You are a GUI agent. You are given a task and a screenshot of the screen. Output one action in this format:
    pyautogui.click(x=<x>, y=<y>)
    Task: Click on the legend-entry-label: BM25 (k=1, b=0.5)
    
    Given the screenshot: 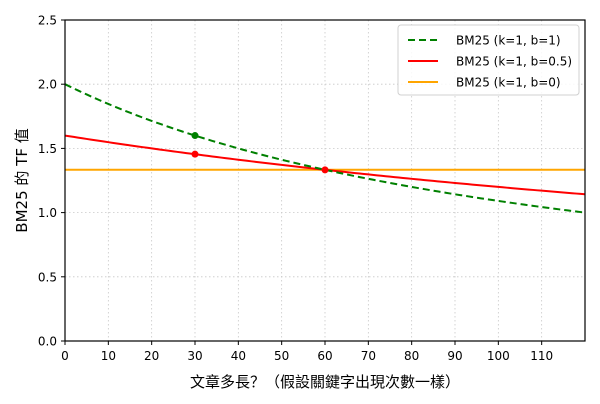 What is the action you would take?
    pyautogui.click(x=514, y=62)
    